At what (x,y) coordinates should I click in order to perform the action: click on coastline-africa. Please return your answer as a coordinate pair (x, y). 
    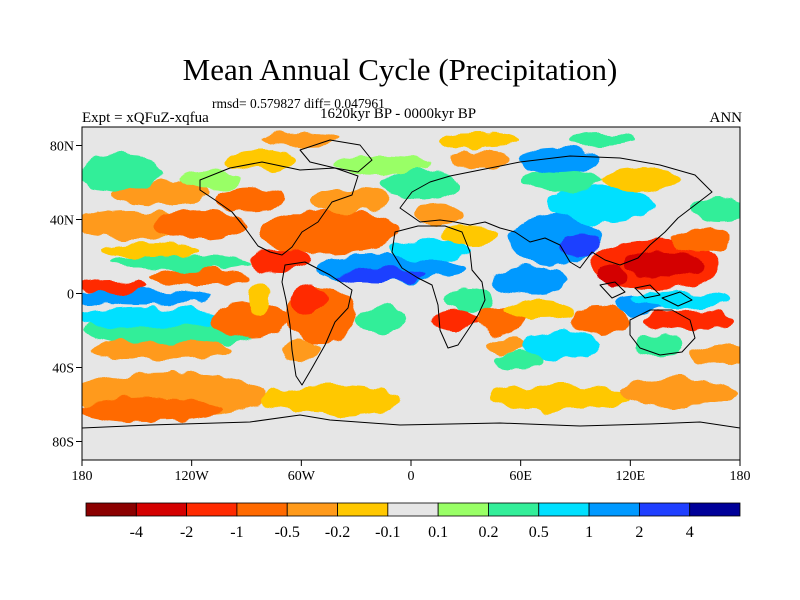
    Looking at the image, I should click on (438, 287).